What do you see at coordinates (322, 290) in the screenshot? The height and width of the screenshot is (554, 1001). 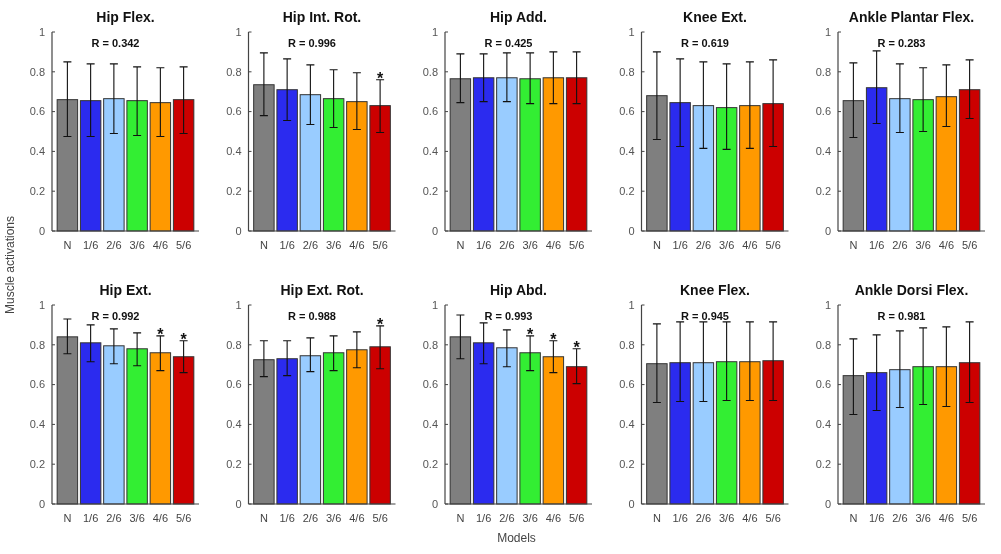 I see `chart-title: Hip Ext. Rot.` at bounding box center [322, 290].